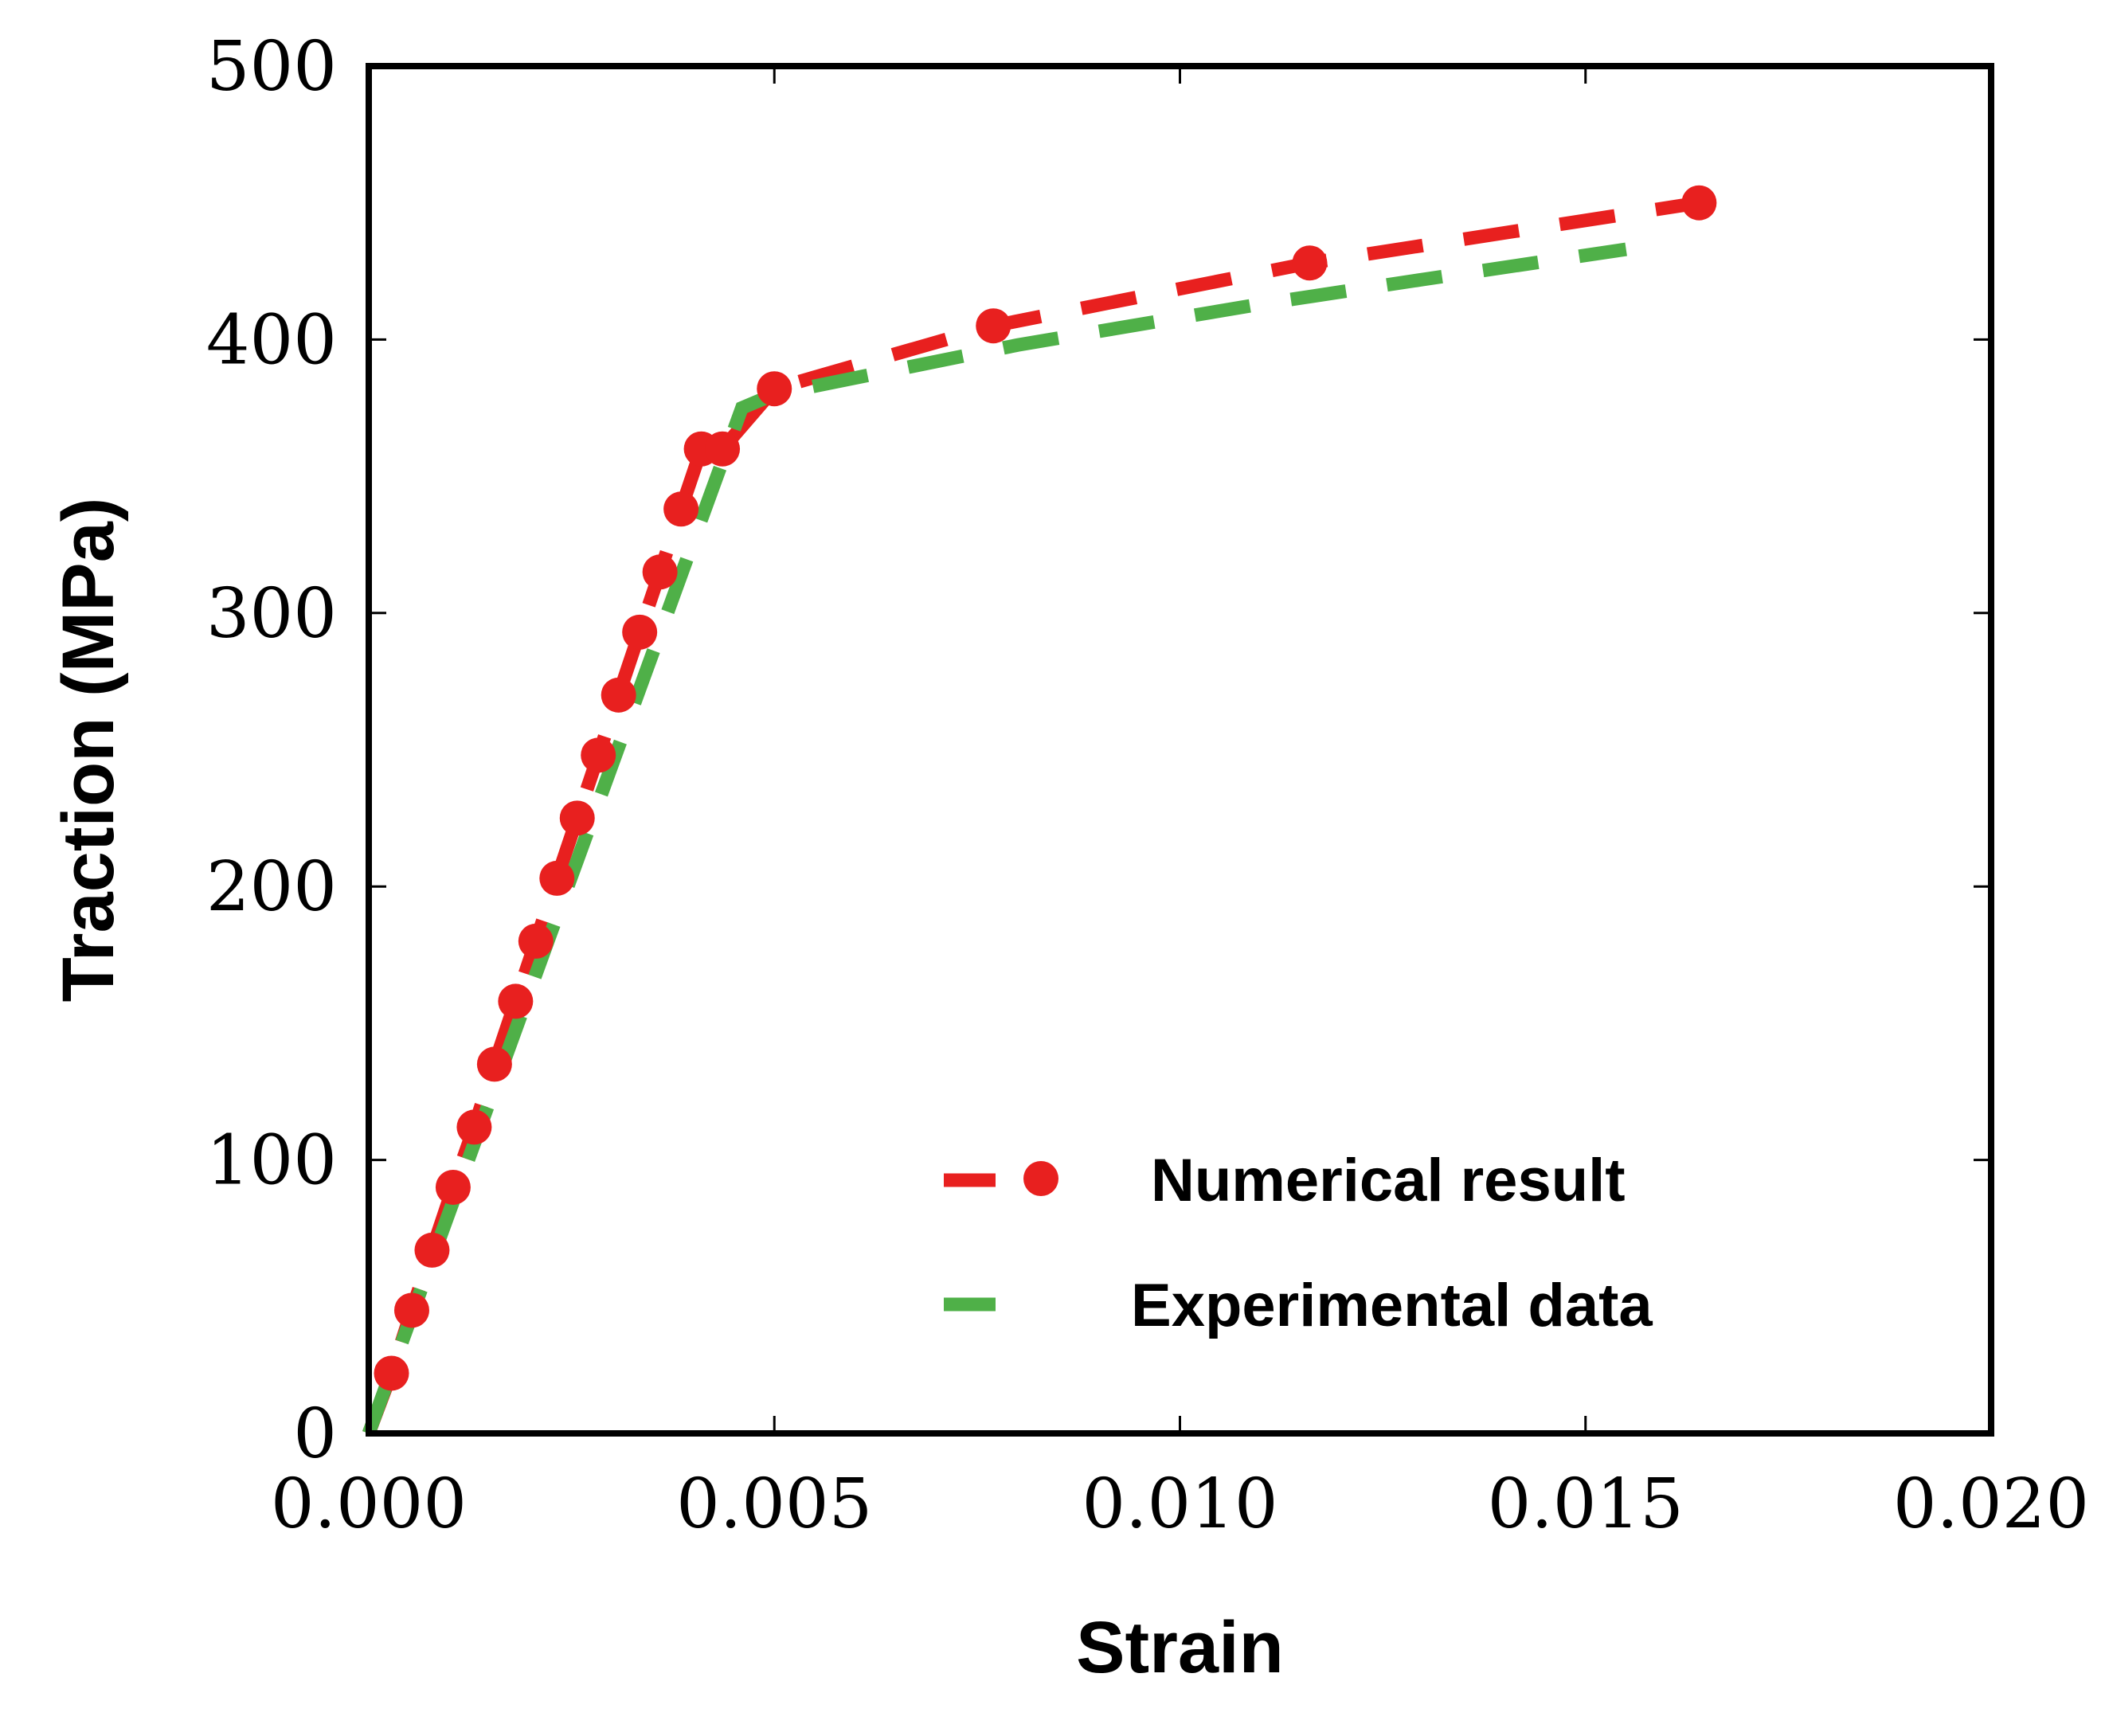  What do you see at coordinates (1586, 1504) in the screenshot?
I see `x-tick-label: 0.015` at bounding box center [1586, 1504].